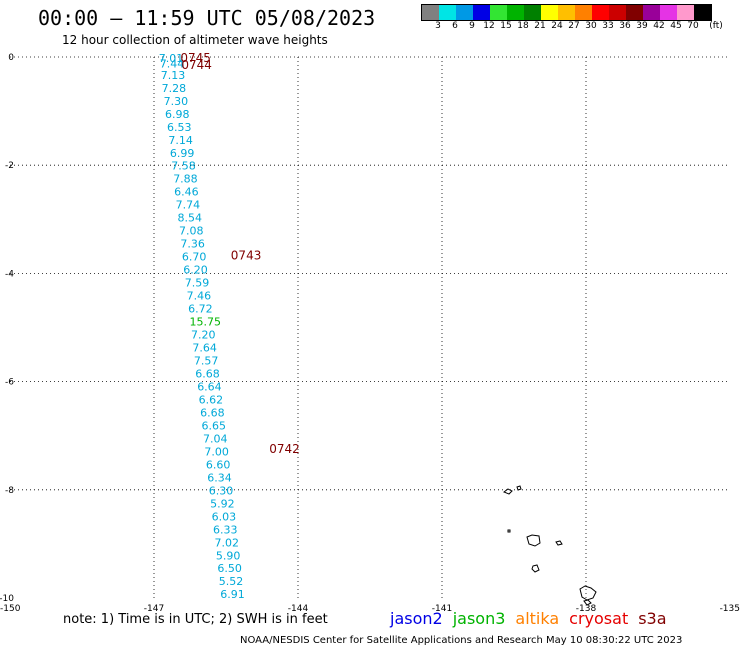 Image resolution: width=740 pixels, height=650 pixels. What do you see at coordinates (549, 545) in the screenshot?
I see `island-outlines` at bounding box center [549, 545].